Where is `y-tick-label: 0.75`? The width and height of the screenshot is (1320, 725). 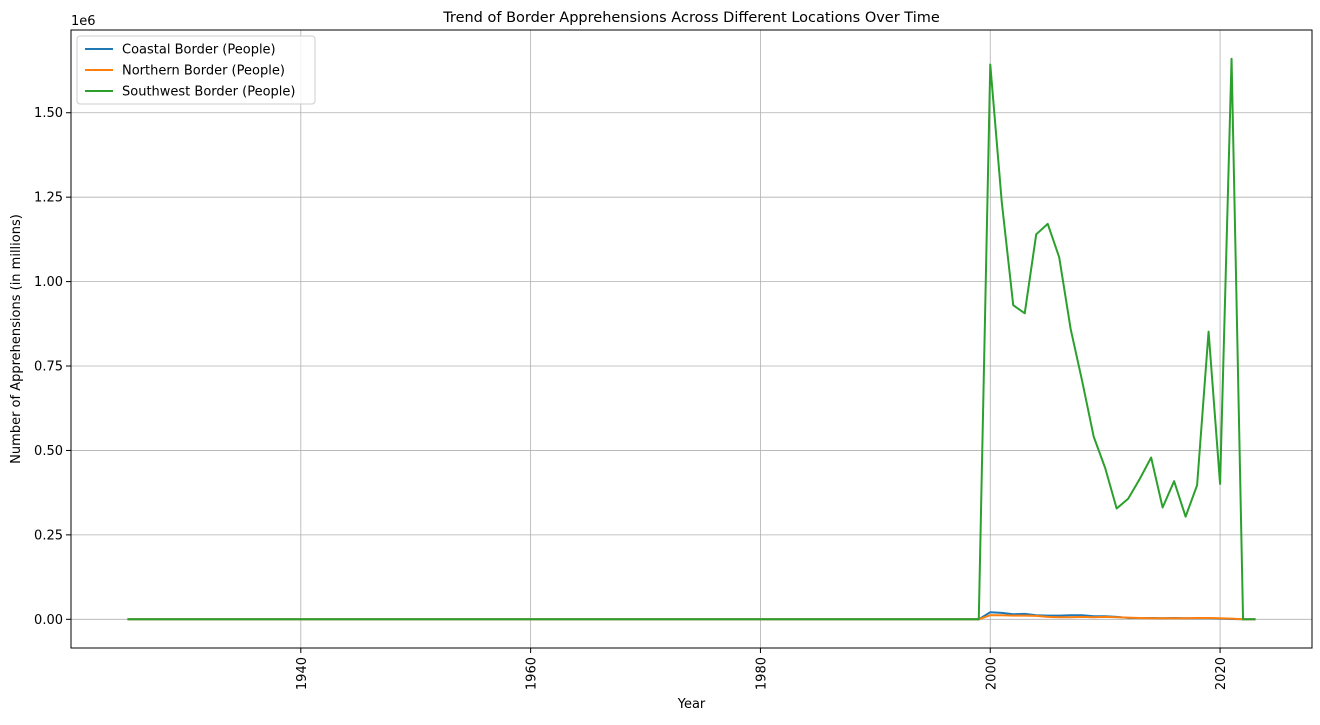 y-tick-label: 0.75 is located at coordinates (48, 367).